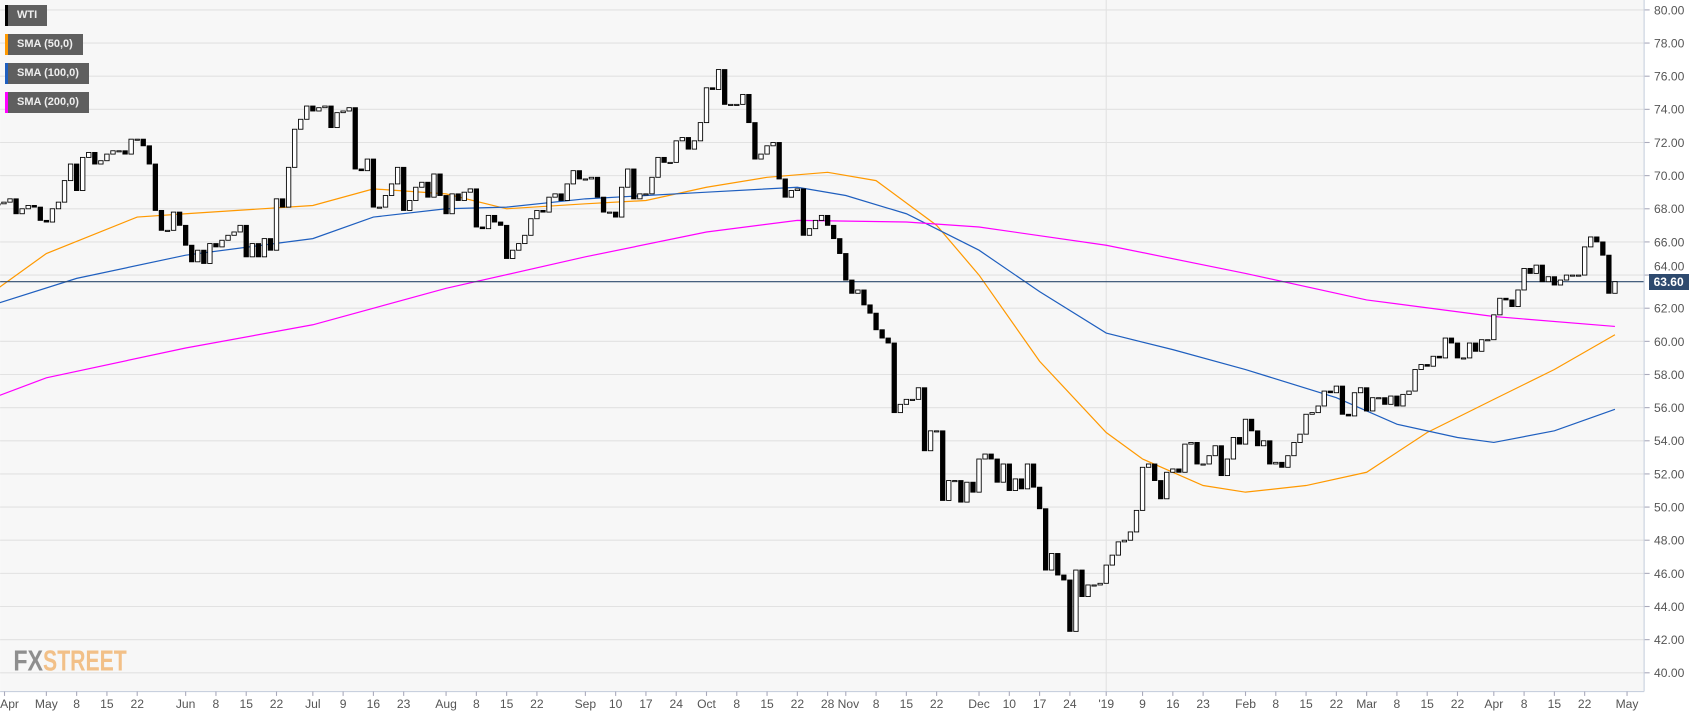 This screenshot has width=1707, height=712. What do you see at coordinates (1040, 704) in the screenshot?
I see `x-tick-label: 17` at bounding box center [1040, 704].